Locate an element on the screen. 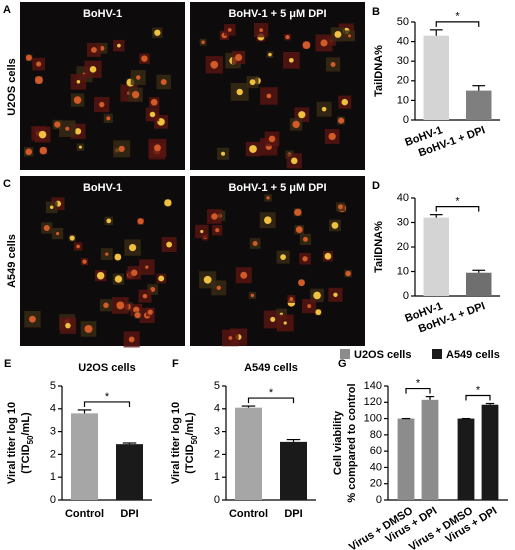  y-tick-label: 120 is located at coordinates (373, 402).